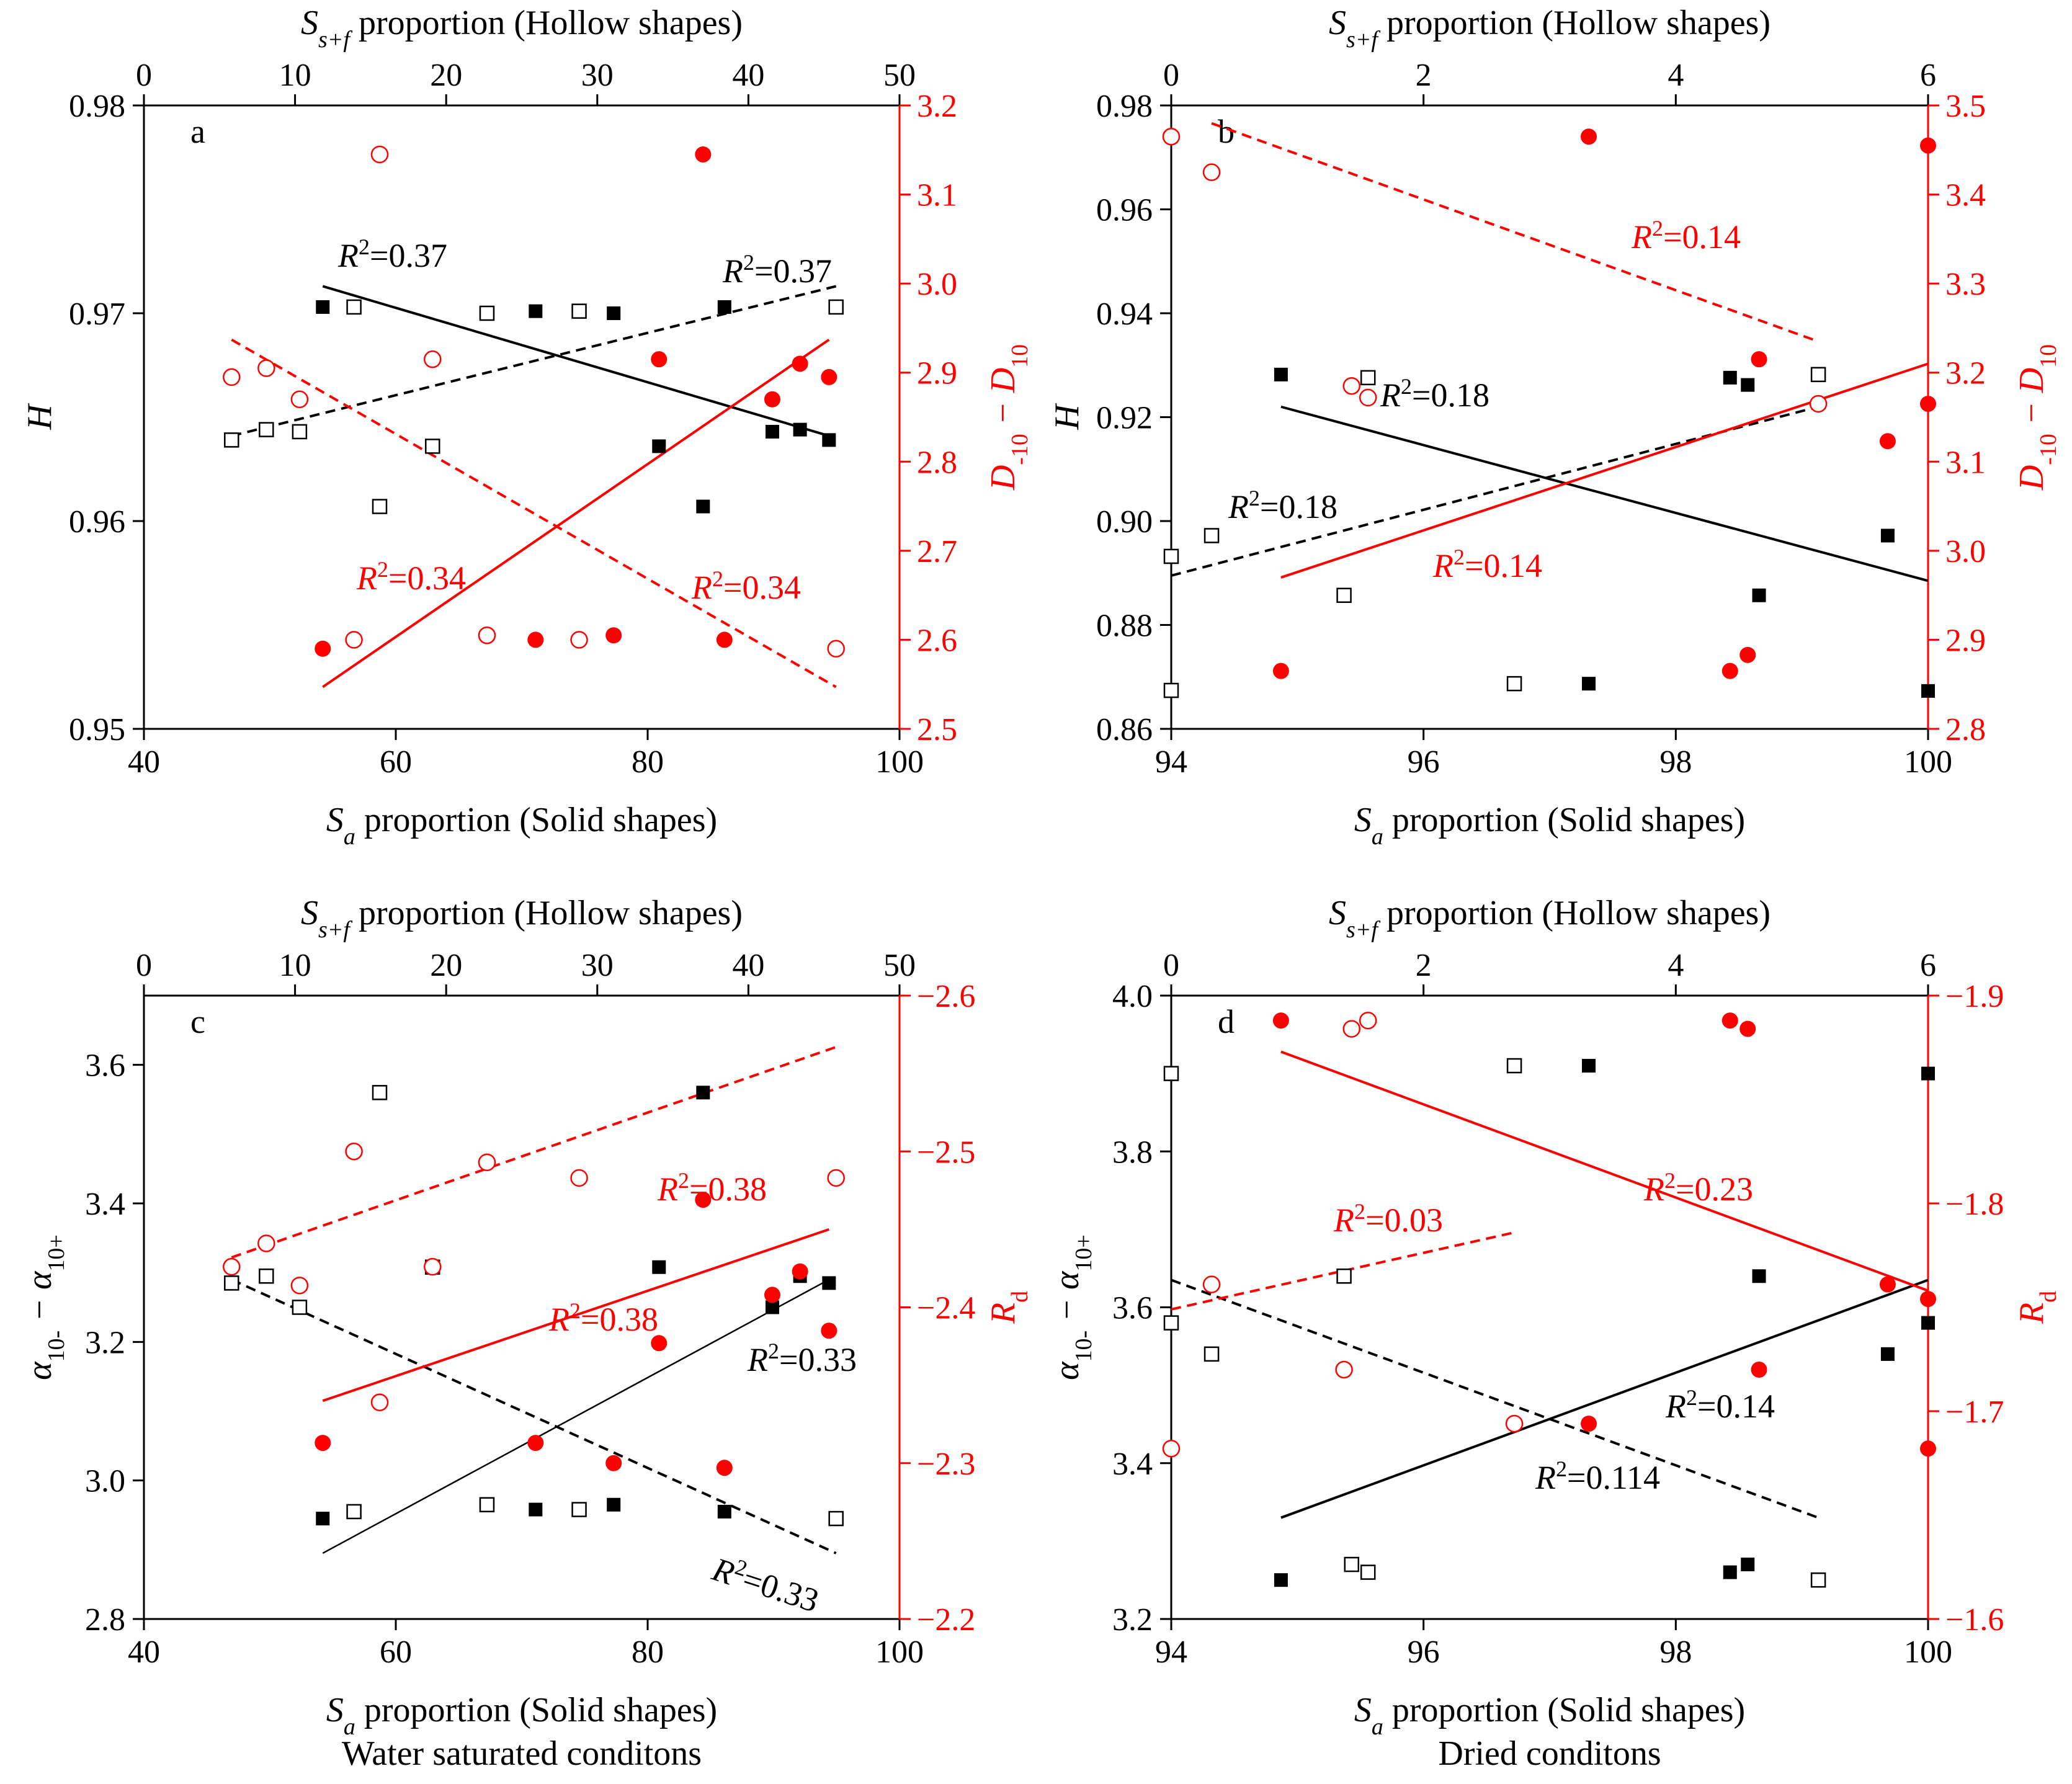 The height and width of the screenshot is (1784, 2072). What do you see at coordinates (1124, 107) in the screenshot?
I see `y-left-tick-label: 0.98` at bounding box center [1124, 107].